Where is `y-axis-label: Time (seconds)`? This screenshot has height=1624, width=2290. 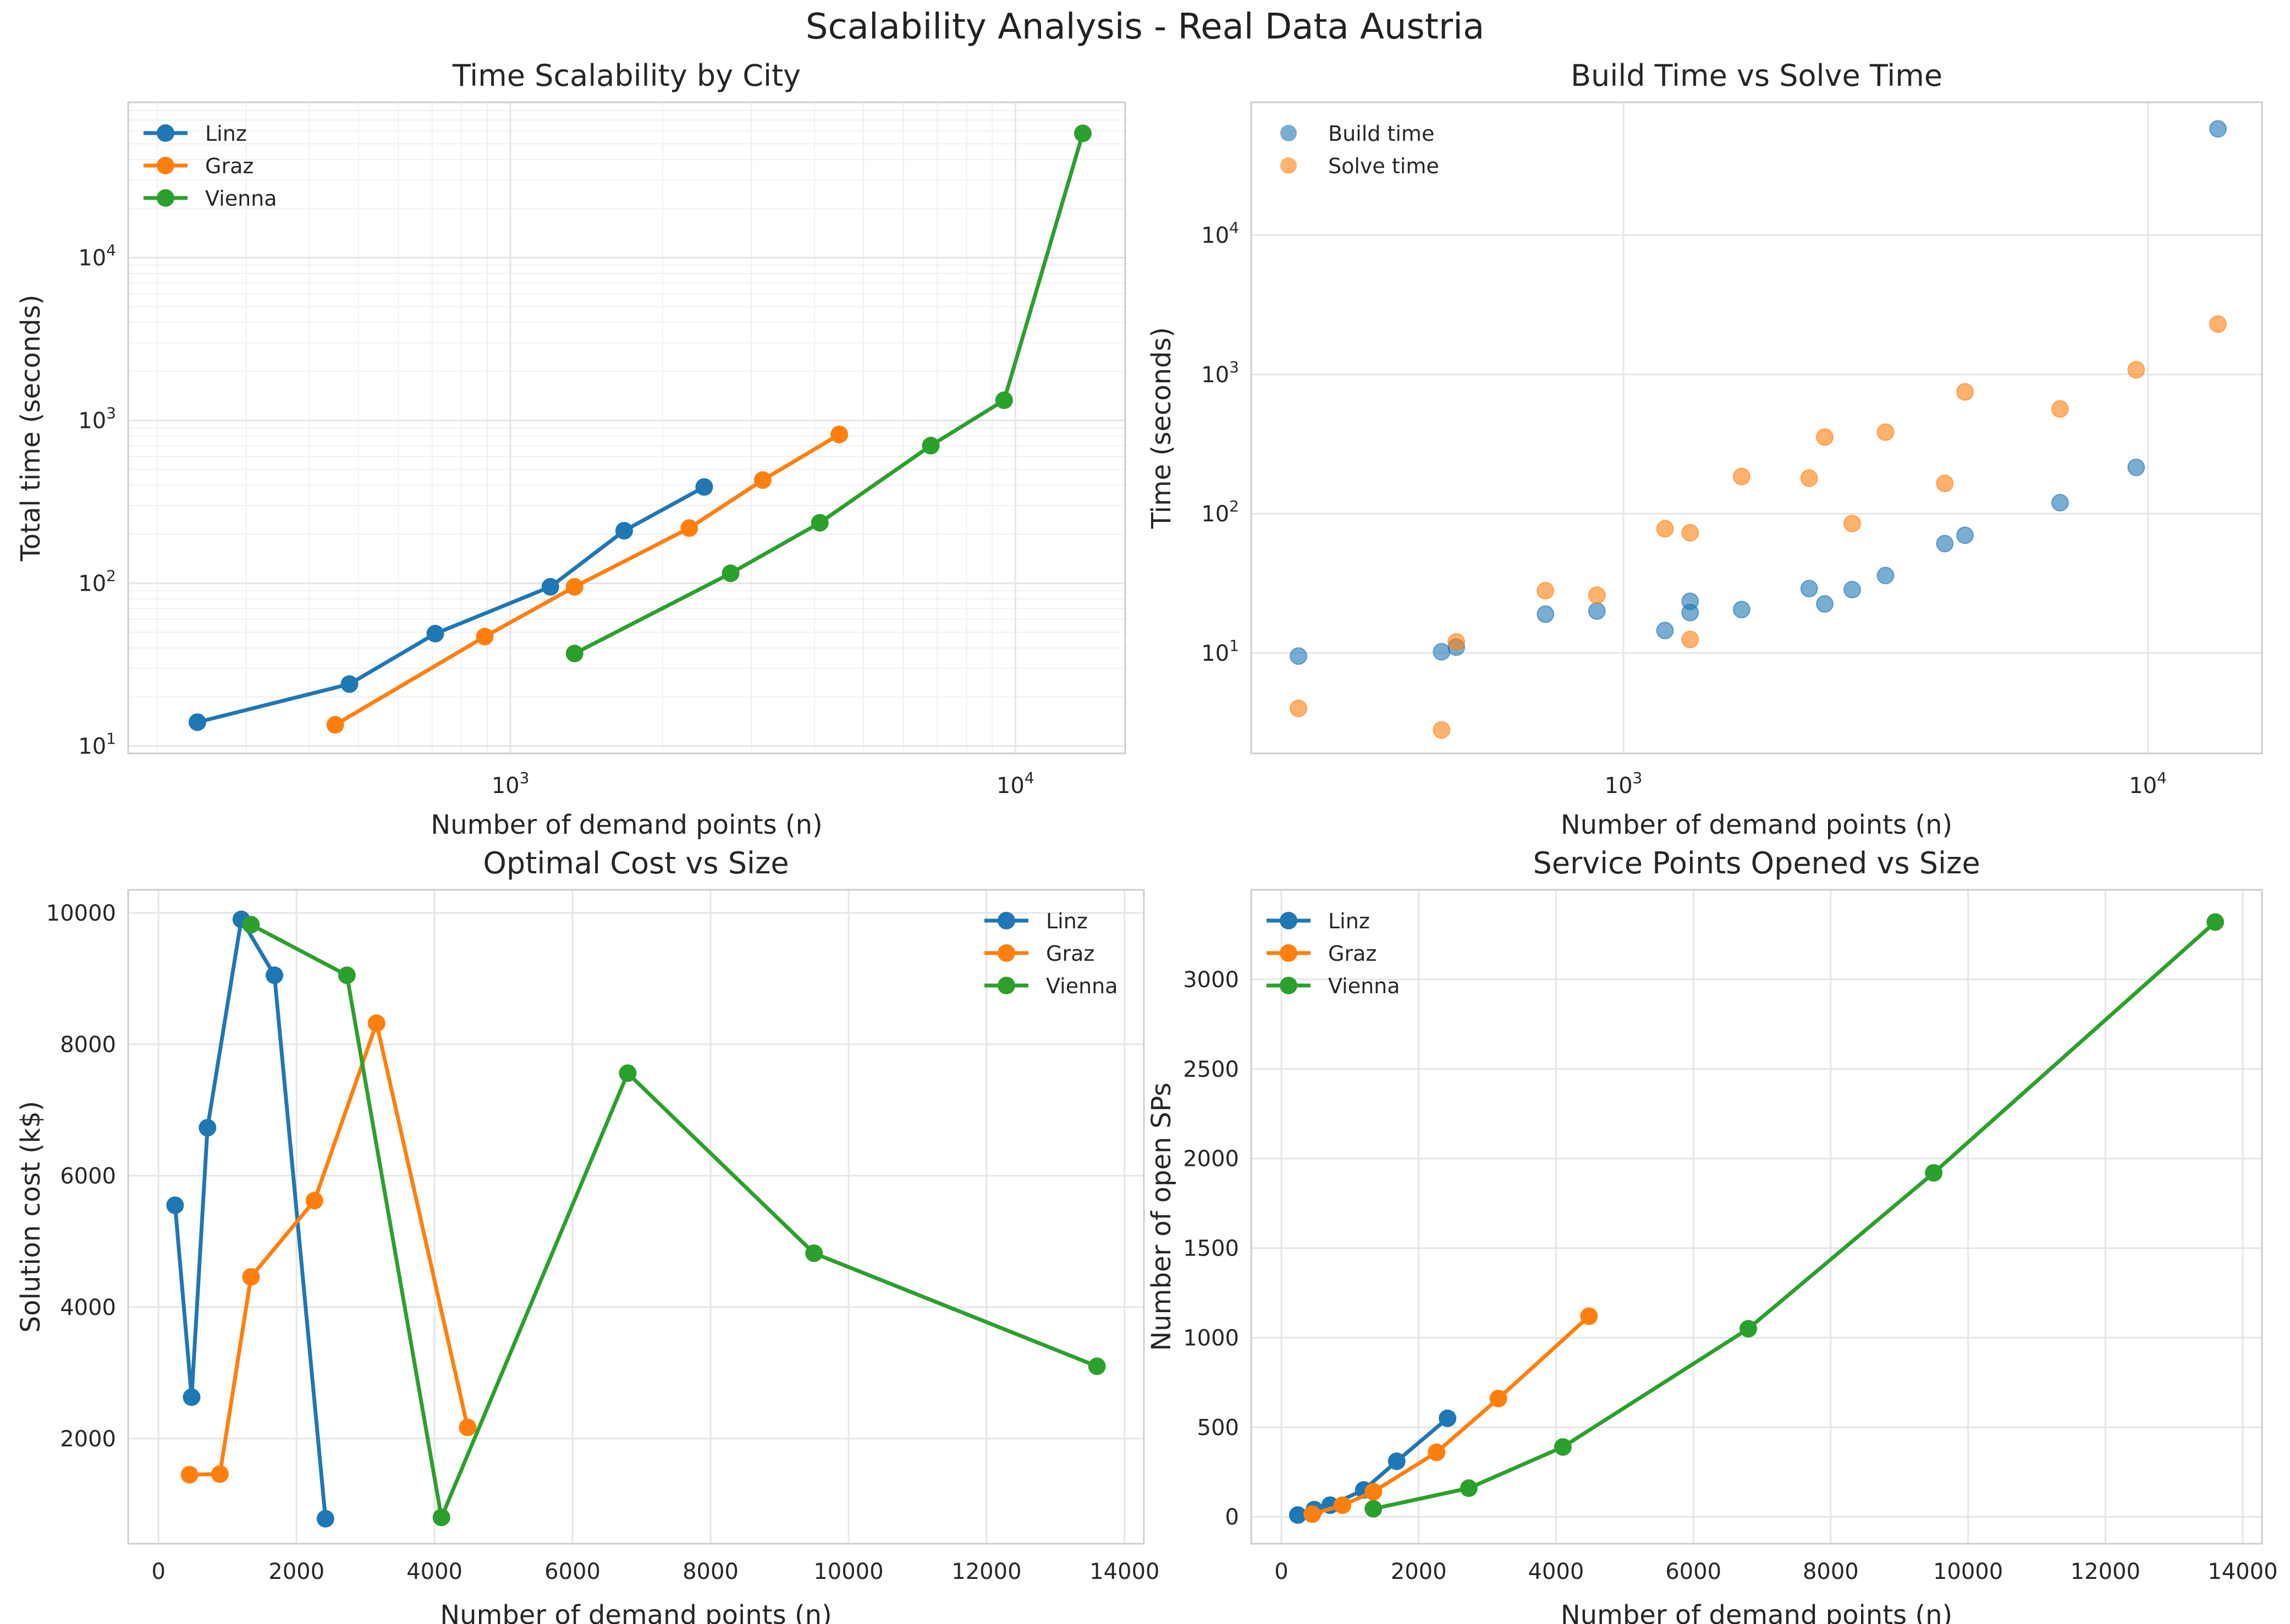
y-axis-label: Time (seconds) is located at coordinates (1161, 428).